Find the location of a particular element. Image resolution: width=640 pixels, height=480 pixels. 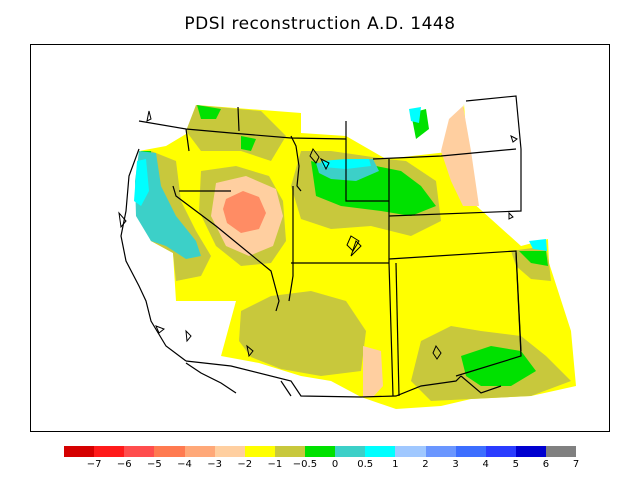

pdsi-olive-arizona is located at coordinates (302, 333).